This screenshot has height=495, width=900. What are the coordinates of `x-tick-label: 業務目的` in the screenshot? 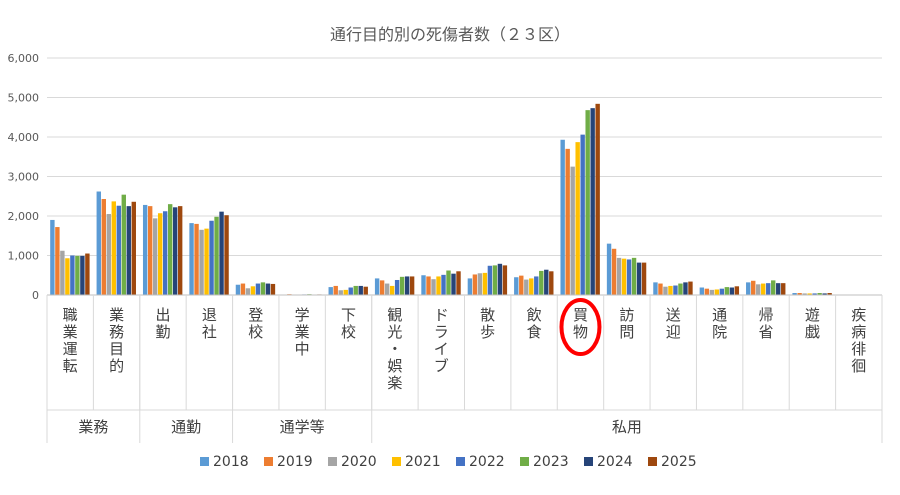 It's located at (116, 340).